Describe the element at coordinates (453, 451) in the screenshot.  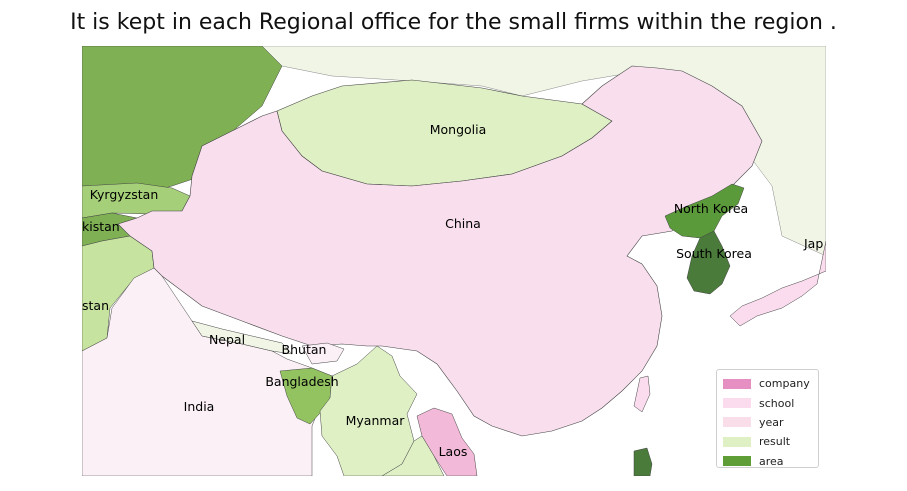
I see `label-laos: Laos` at that location.